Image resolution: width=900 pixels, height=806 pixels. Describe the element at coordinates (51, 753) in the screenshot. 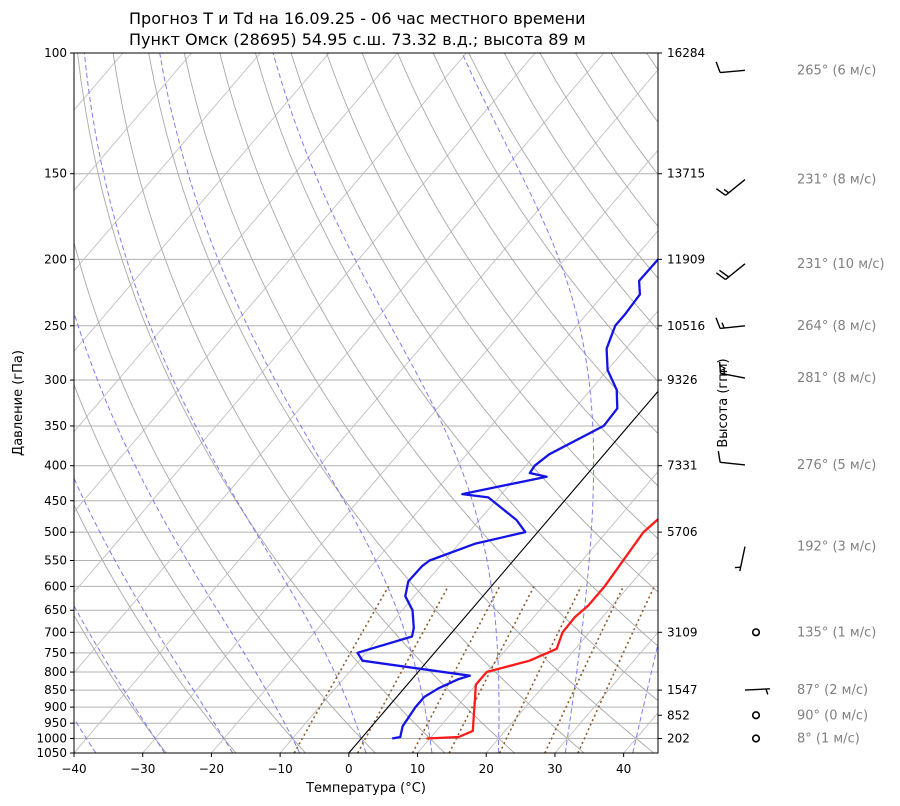

I see `pressure-tick-label: 1050` at that location.